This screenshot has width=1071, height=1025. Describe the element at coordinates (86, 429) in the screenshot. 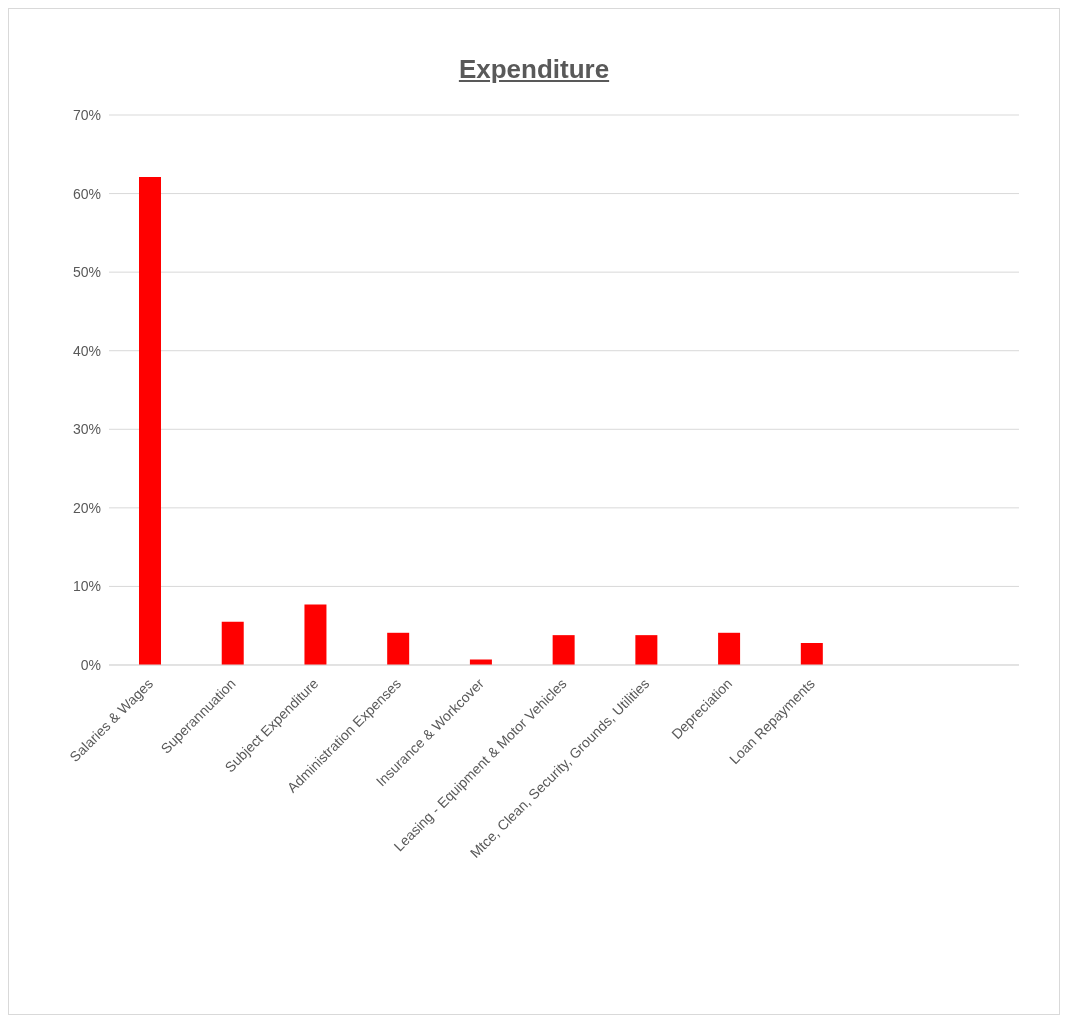

I see `y-tick-label: 30%` at that location.